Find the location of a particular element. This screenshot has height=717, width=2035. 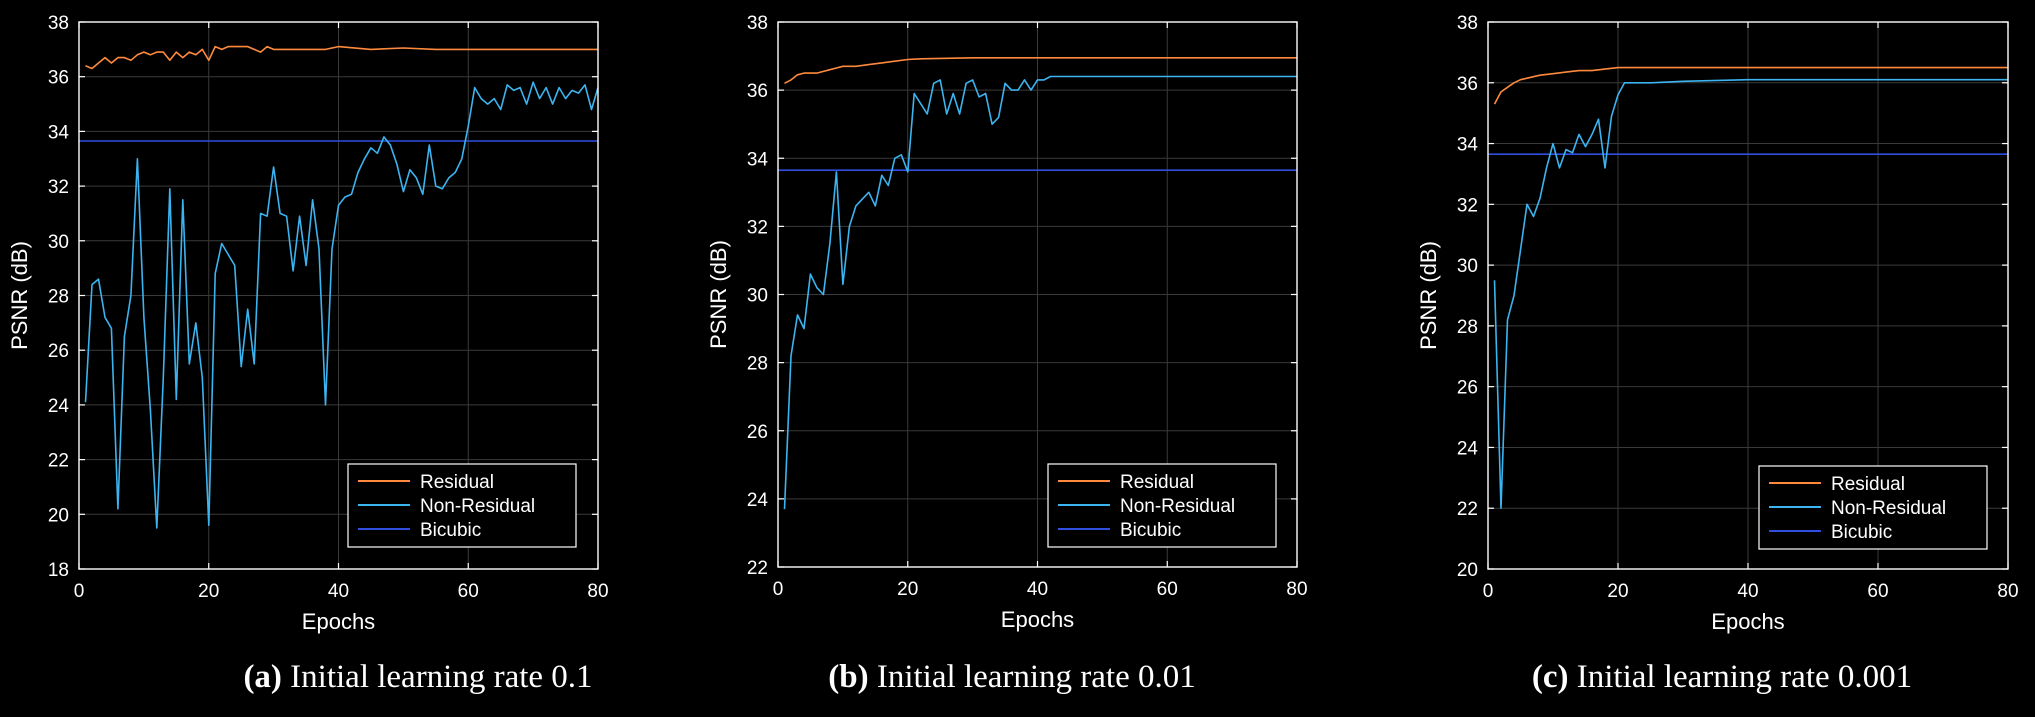

caption-c: (c) Initial learning rate 0.001 is located at coordinates (1703, 677).